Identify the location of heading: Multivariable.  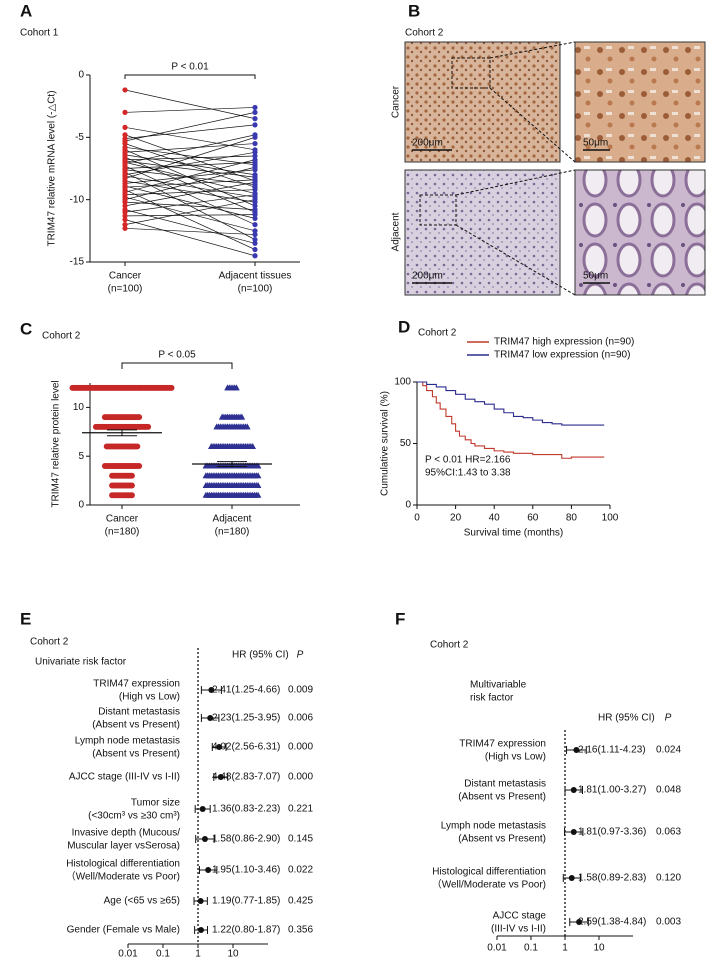
(498, 685).